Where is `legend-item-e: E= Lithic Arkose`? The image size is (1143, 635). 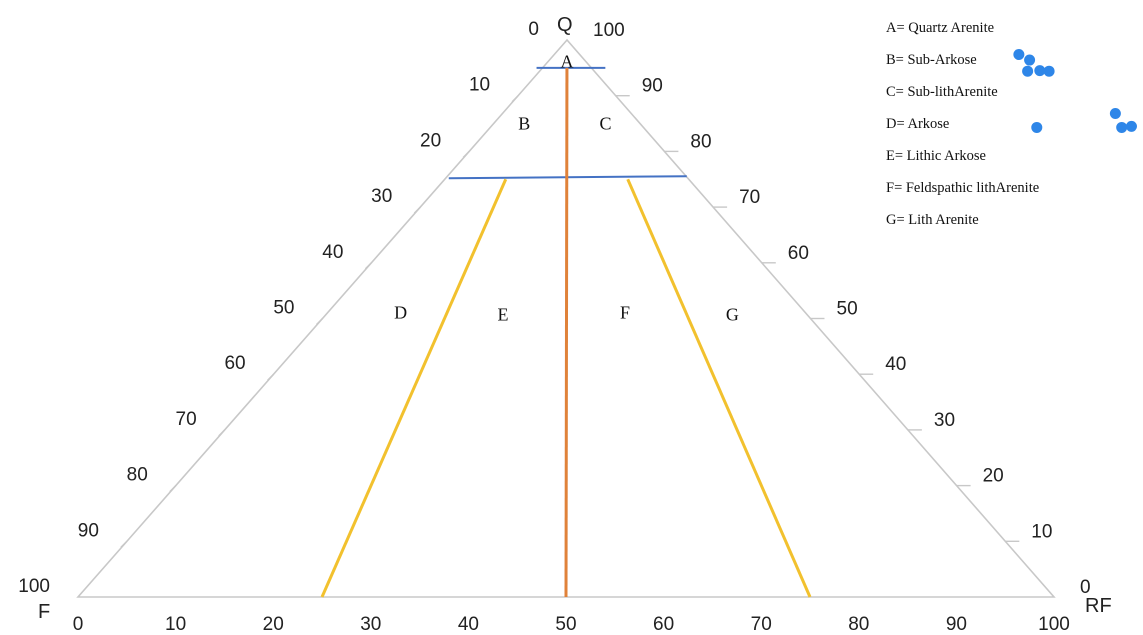
legend-item-e: E= Lithic Arkose is located at coordinates (936, 156).